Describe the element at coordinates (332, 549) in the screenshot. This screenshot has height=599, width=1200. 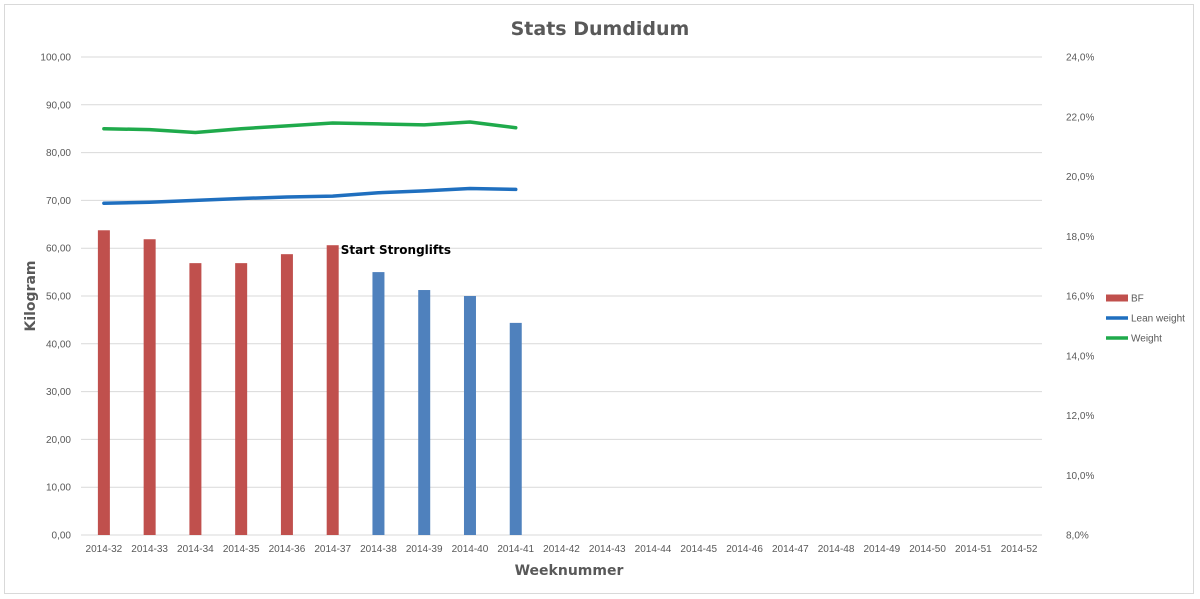
I see `x-tick-label: 2014-37` at that location.